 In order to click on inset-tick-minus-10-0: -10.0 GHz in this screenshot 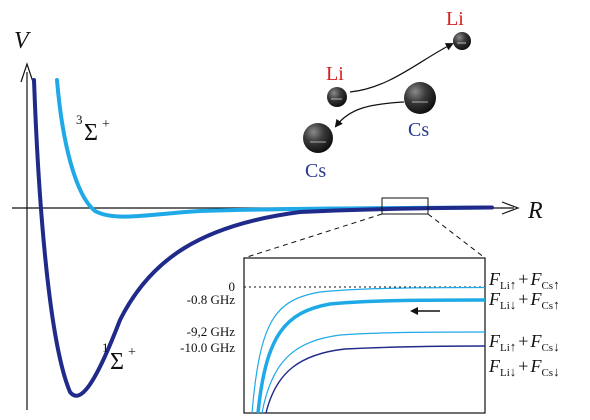, I will do `click(207, 347)`.